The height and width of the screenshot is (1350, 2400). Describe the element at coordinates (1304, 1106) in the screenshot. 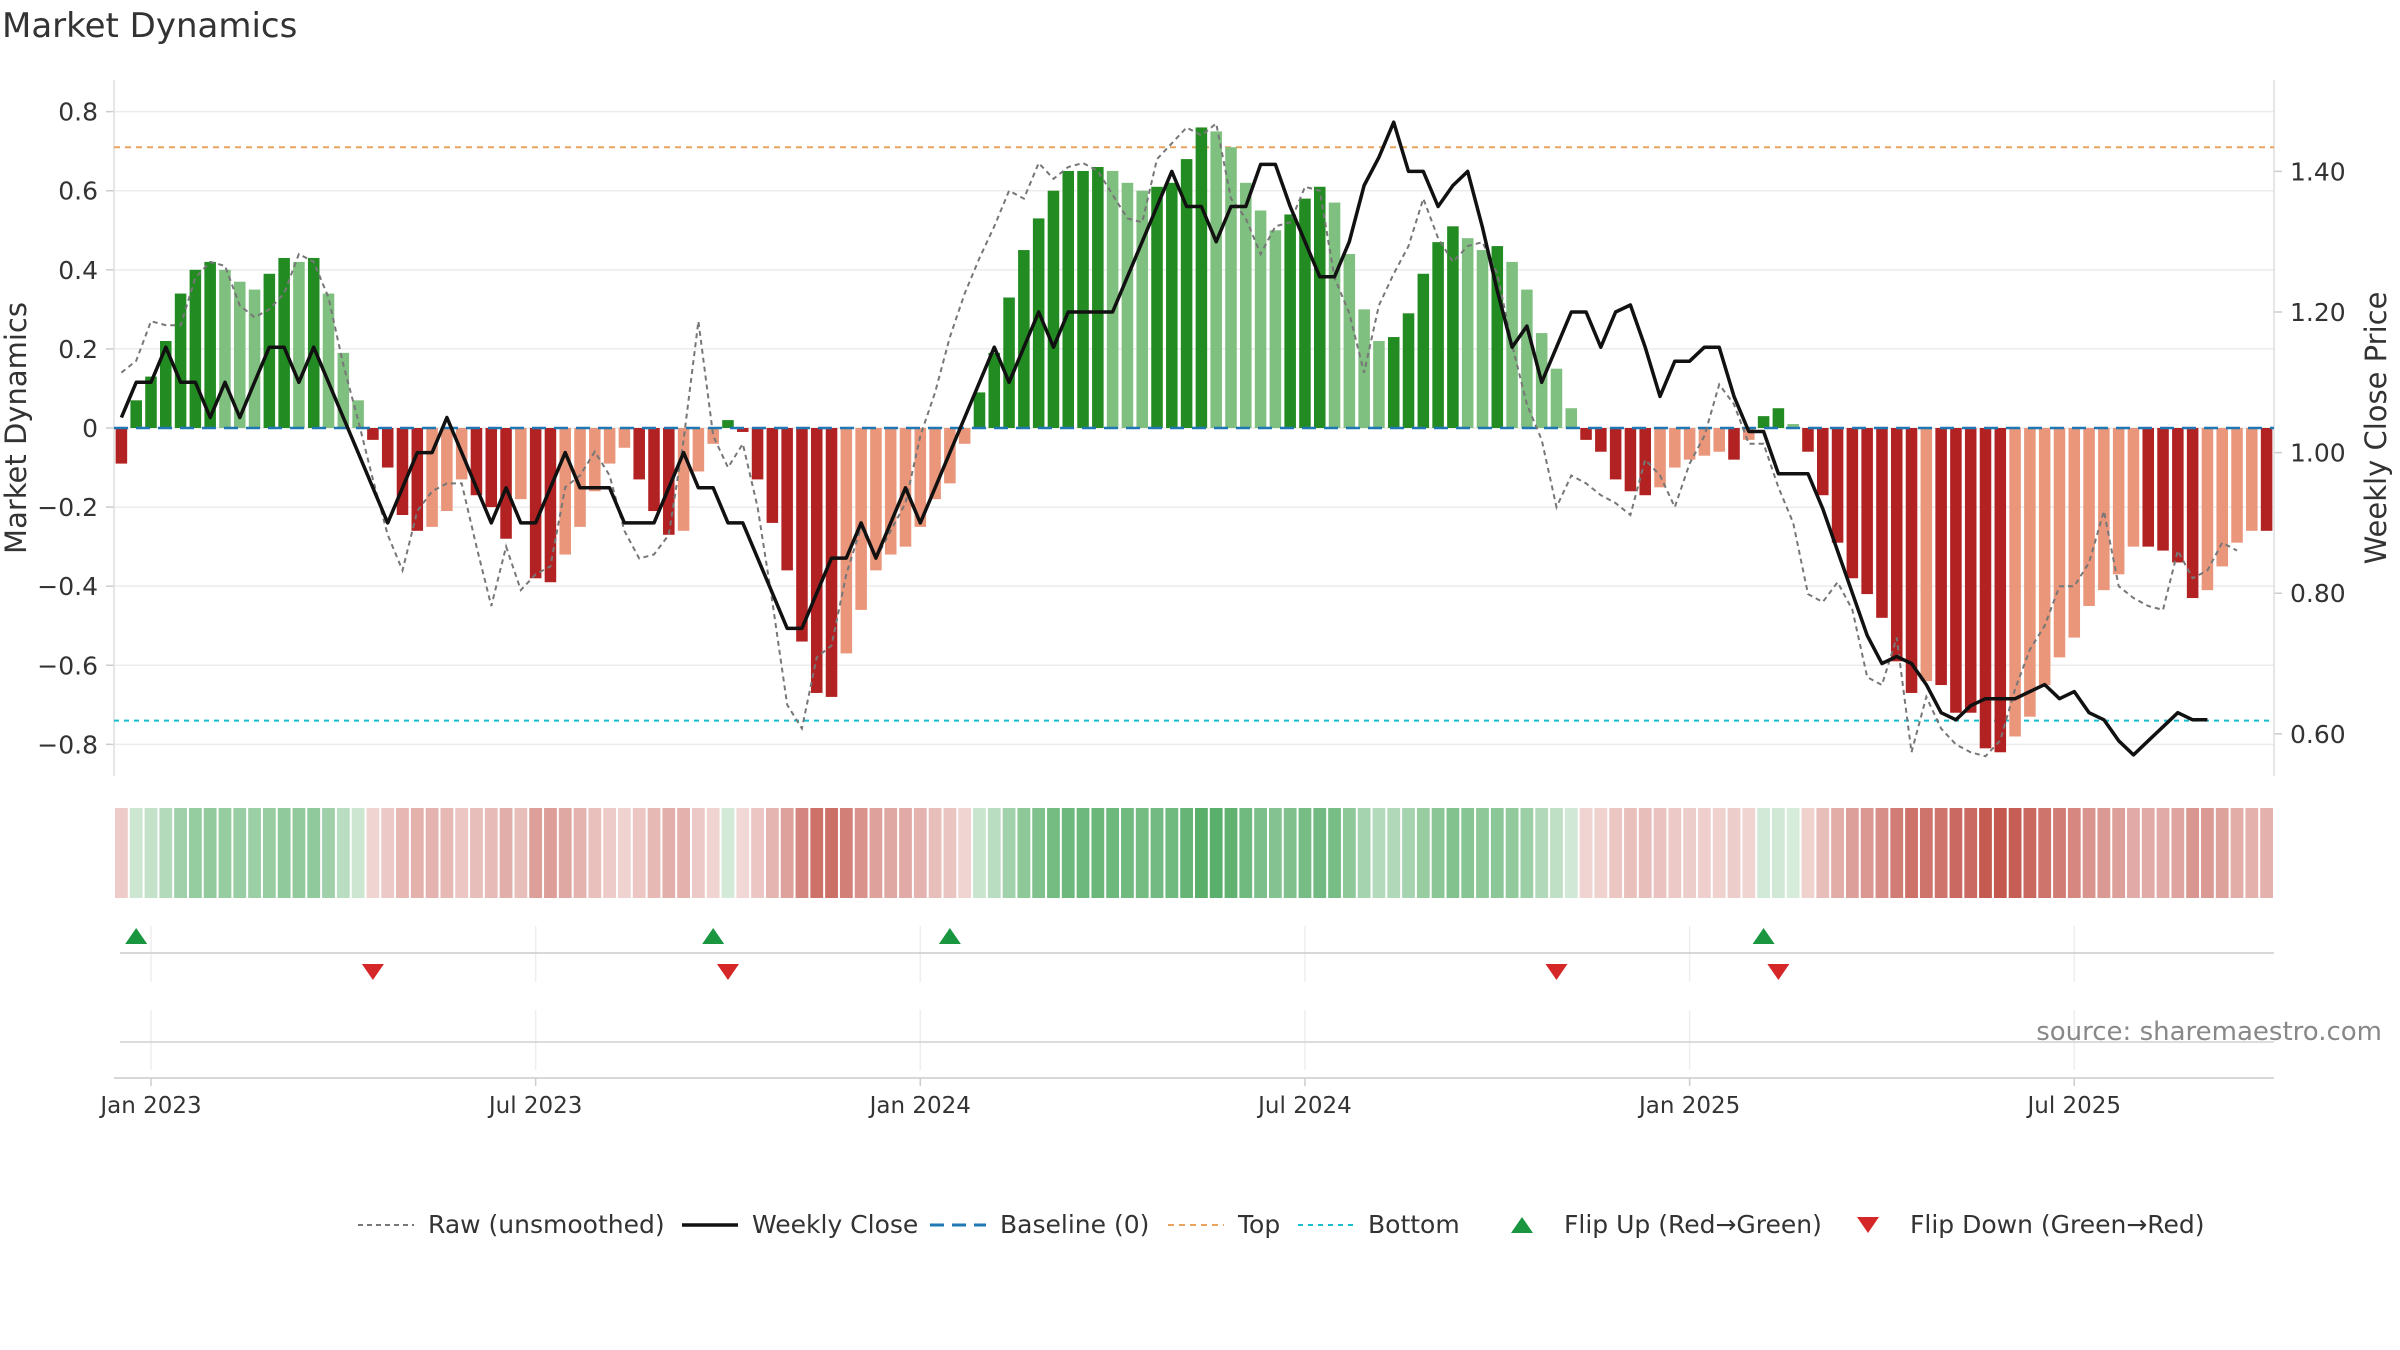

I see `x-tick-label: Jul 2024` at that location.